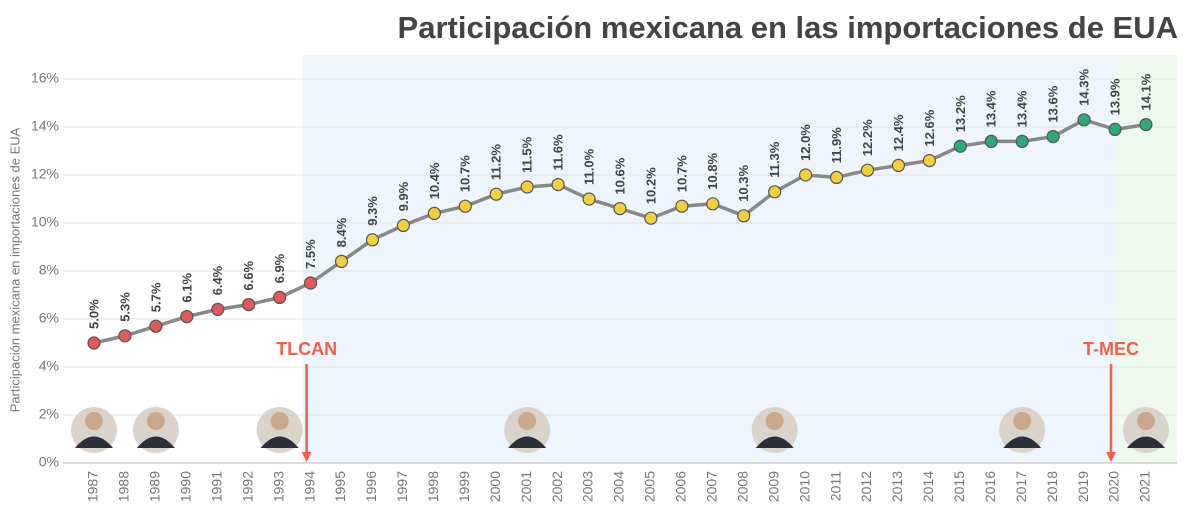  I want to click on data-label: 10.8%, so click(712, 170).